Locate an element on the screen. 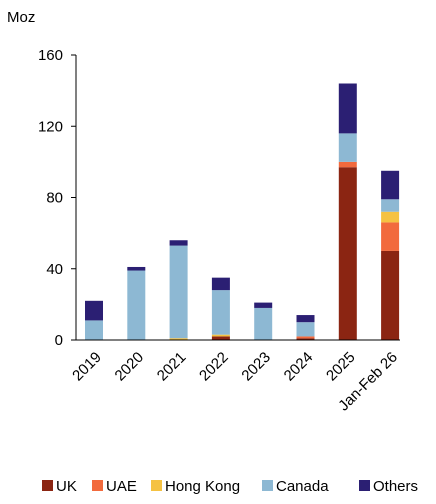 The image size is (436, 504). legend-swatch-uk is located at coordinates (47, 485).